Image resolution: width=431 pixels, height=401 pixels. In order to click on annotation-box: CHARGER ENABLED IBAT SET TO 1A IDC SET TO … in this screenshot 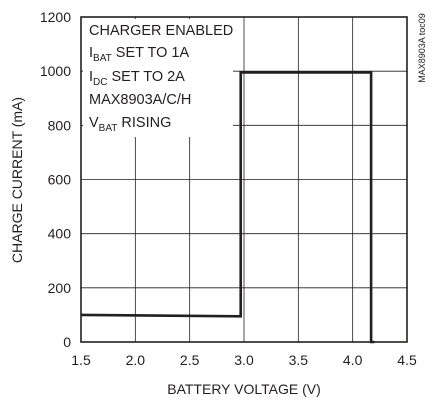, I will do `click(158, 78)`.